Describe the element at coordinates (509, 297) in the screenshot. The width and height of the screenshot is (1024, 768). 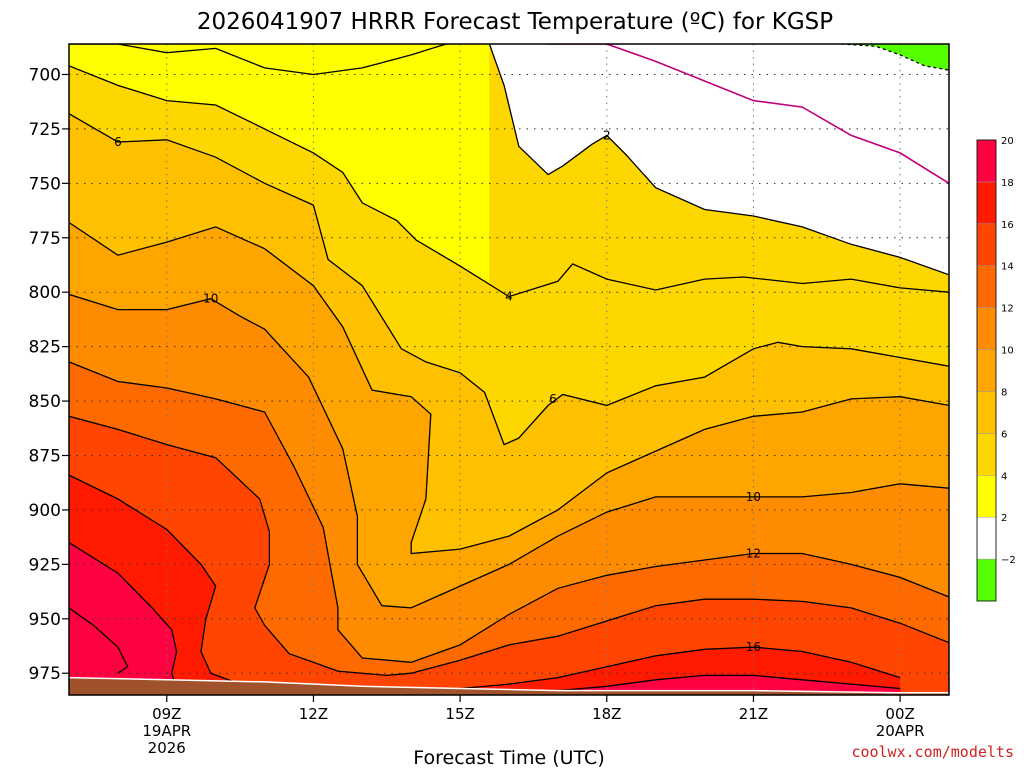
I see `contour-label-4: 4` at that location.